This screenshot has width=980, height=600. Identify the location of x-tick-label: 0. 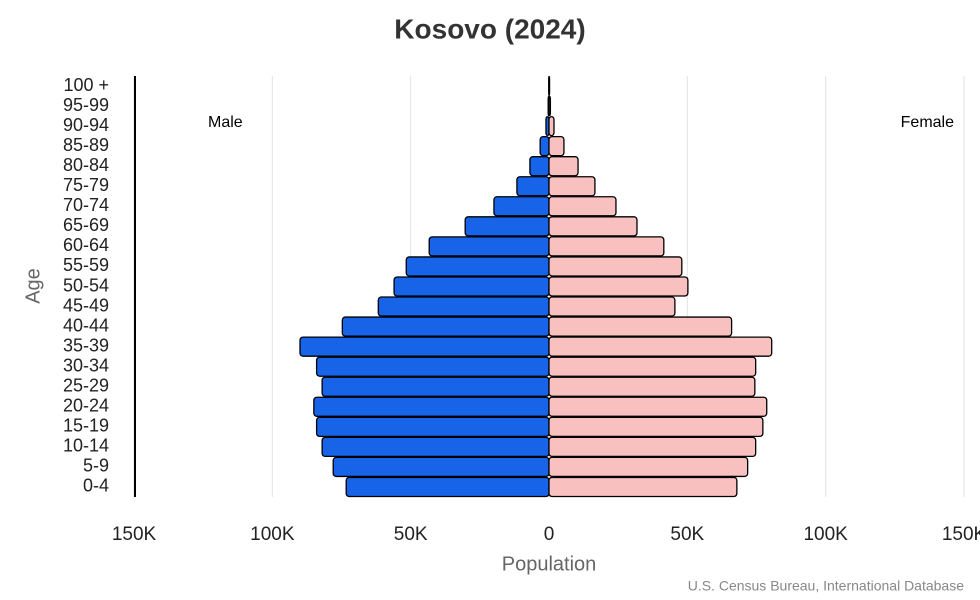
(549, 534).